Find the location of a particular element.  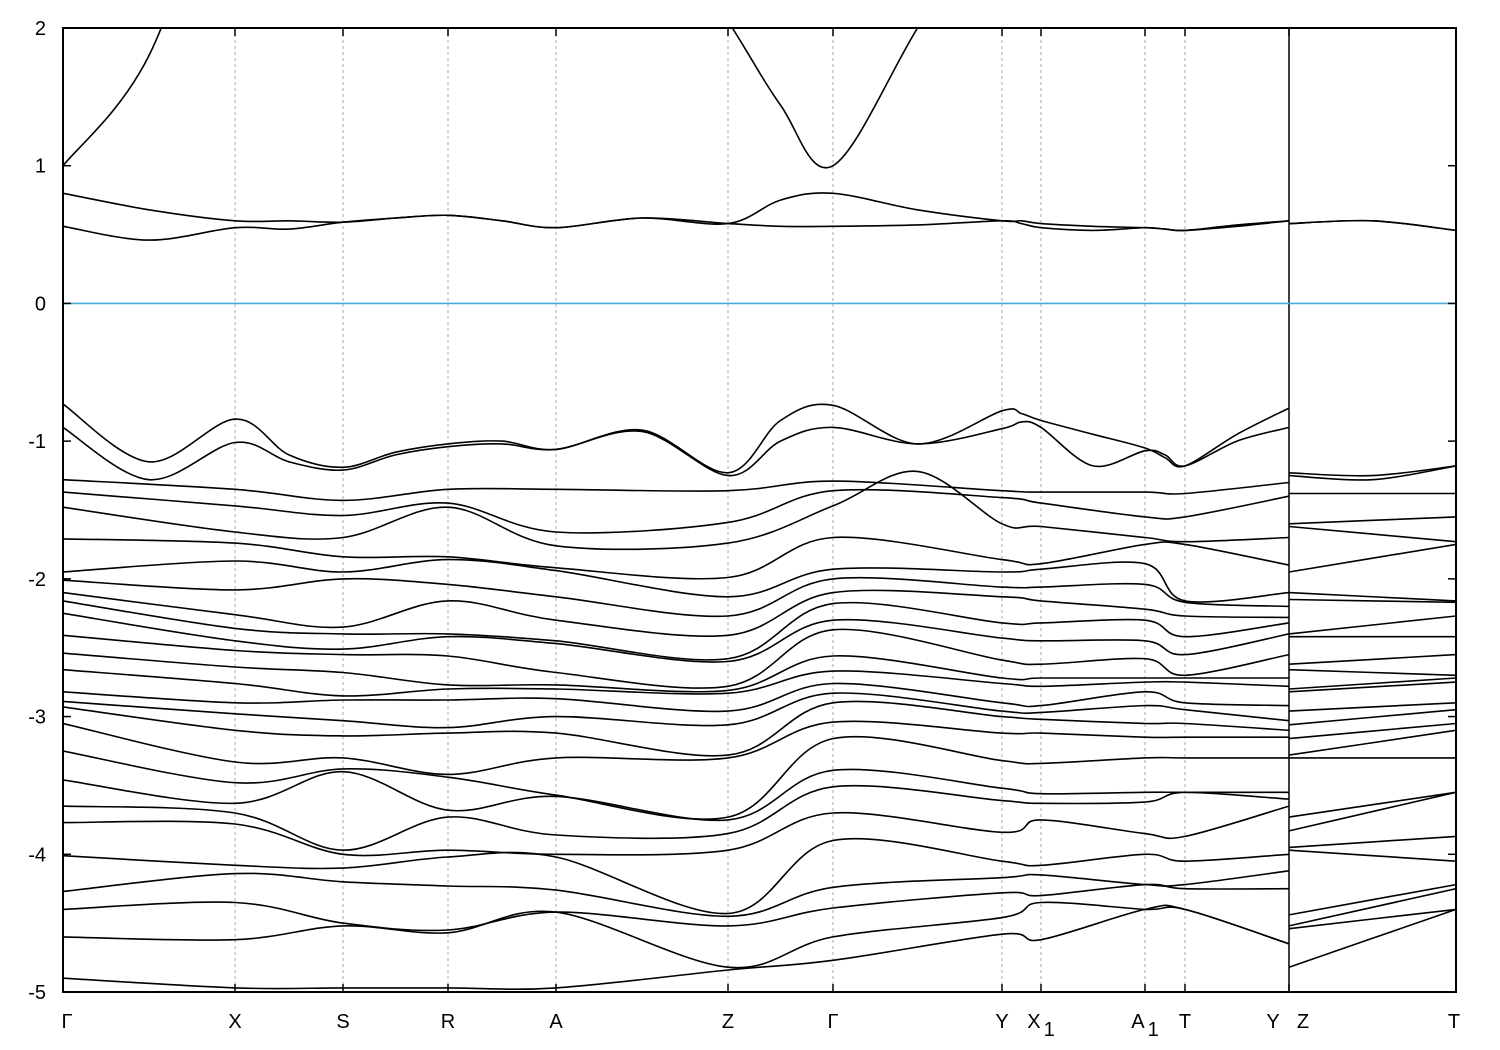

y-tick-label: 1 is located at coordinates (40, 167).